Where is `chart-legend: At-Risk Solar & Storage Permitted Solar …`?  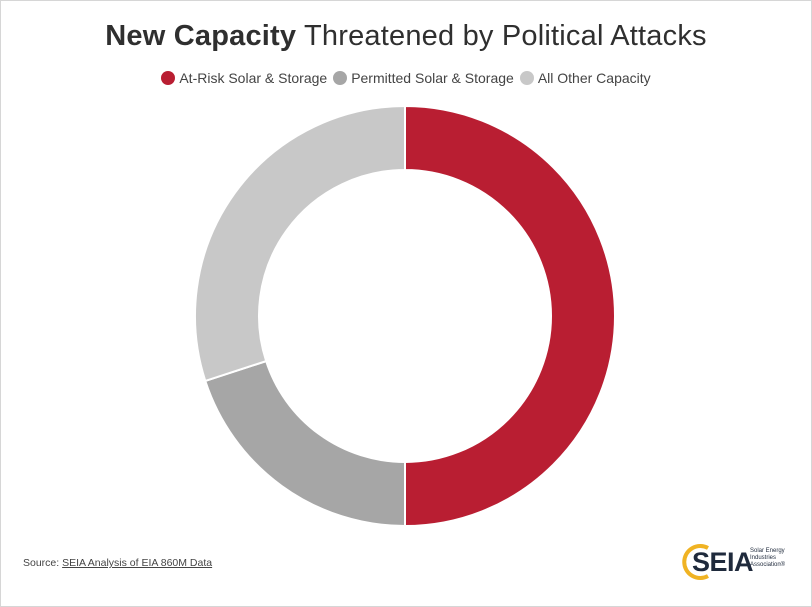 chart-legend: At-Risk Solar & Storage Permitted Solar … is located at coordinates (406, 78).